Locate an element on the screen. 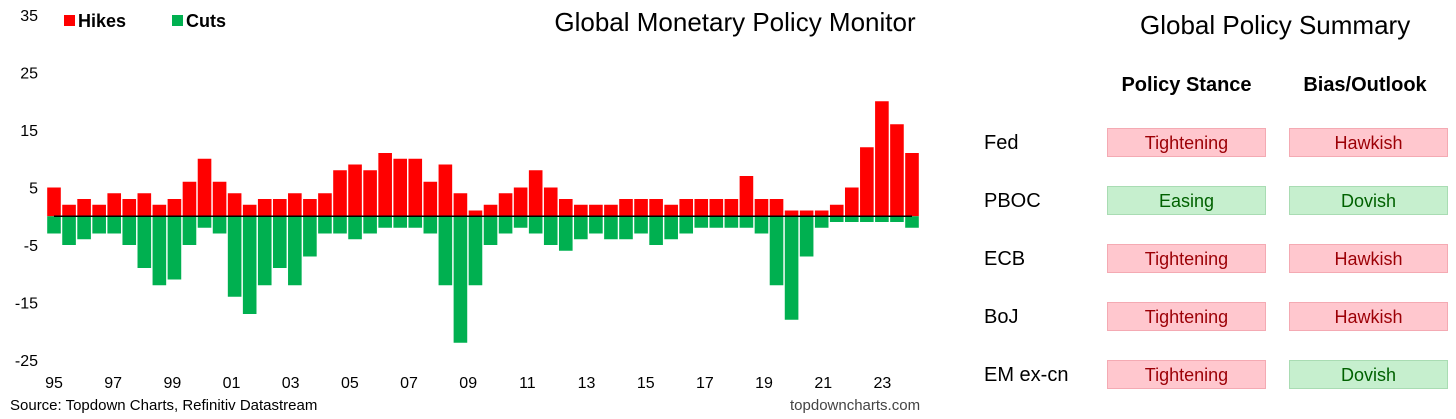 The image size is (1456, 419). row-label: BoJ is located at coordinates (1001, 317).